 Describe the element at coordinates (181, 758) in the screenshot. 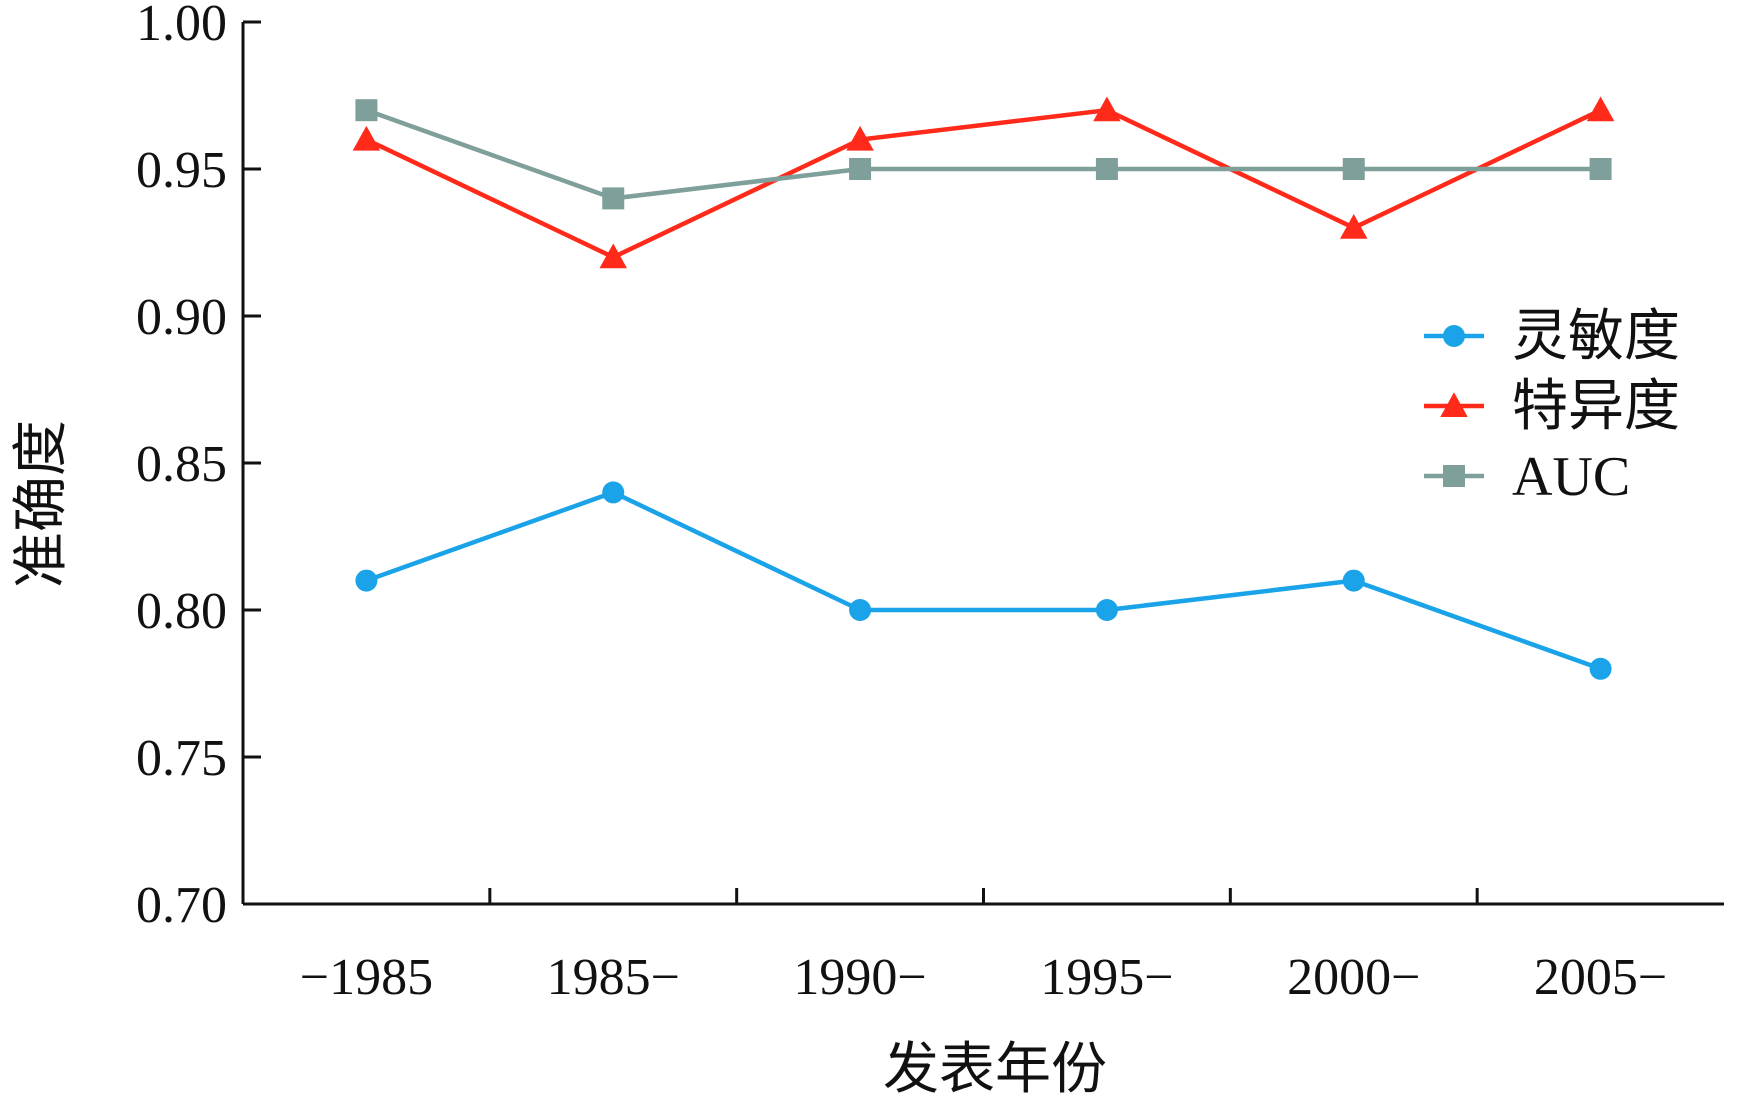

I see `y-tick-label: 0.75` at that location.